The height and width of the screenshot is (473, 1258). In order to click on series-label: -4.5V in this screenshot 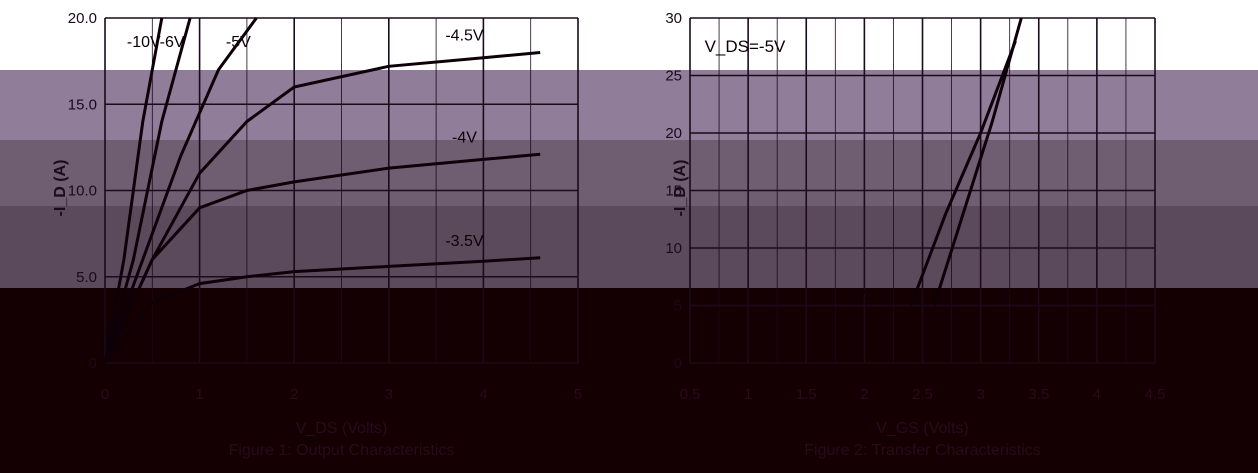, I will do `click(464, 36)`.